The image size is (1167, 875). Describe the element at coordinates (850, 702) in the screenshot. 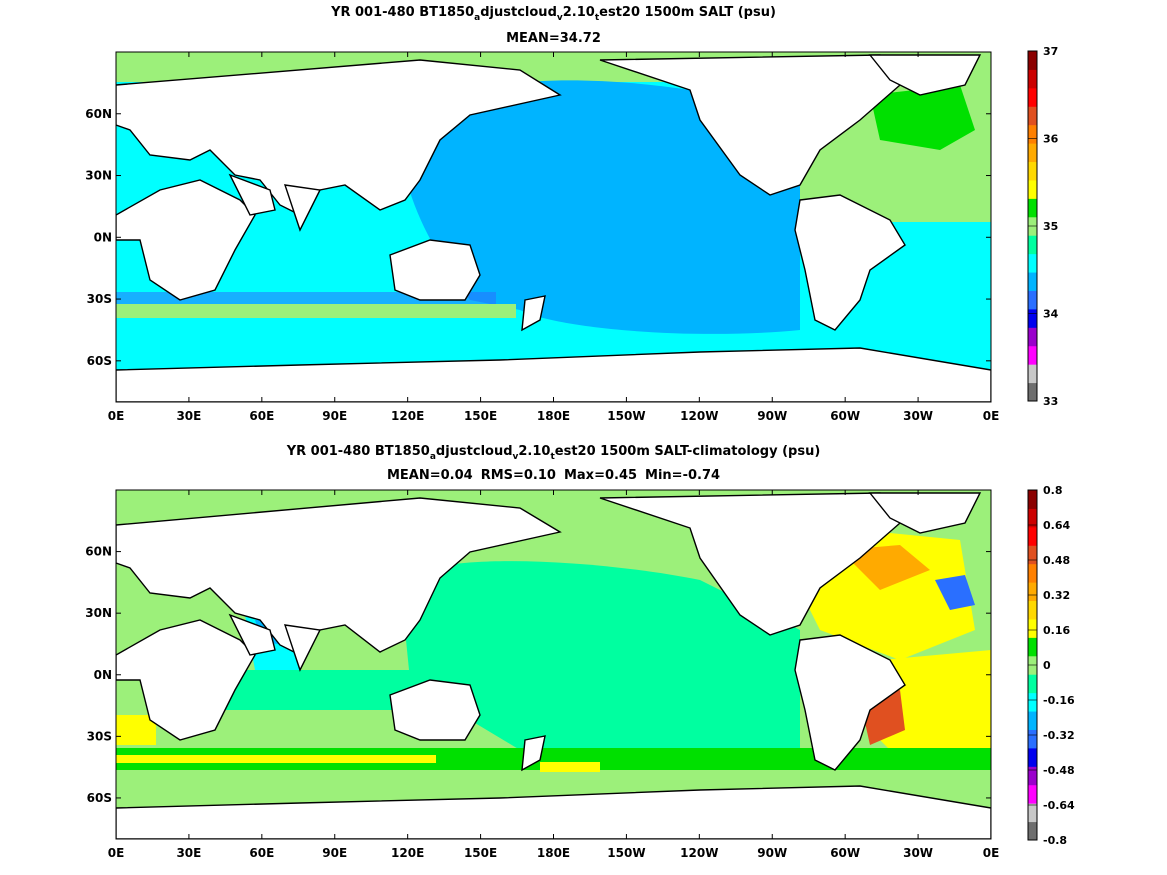

I see `land-south-america` at that location.